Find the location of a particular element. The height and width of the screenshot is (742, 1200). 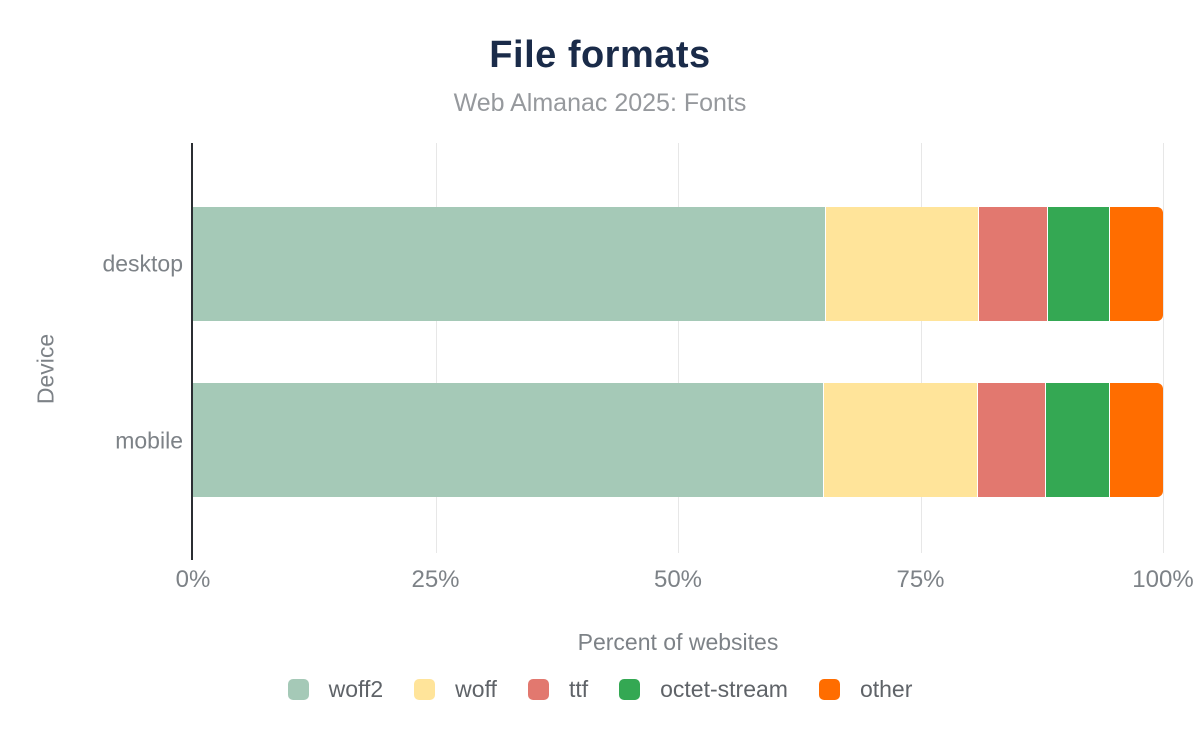

category-label-desktop: desktop is located at coordinates (142, 263).